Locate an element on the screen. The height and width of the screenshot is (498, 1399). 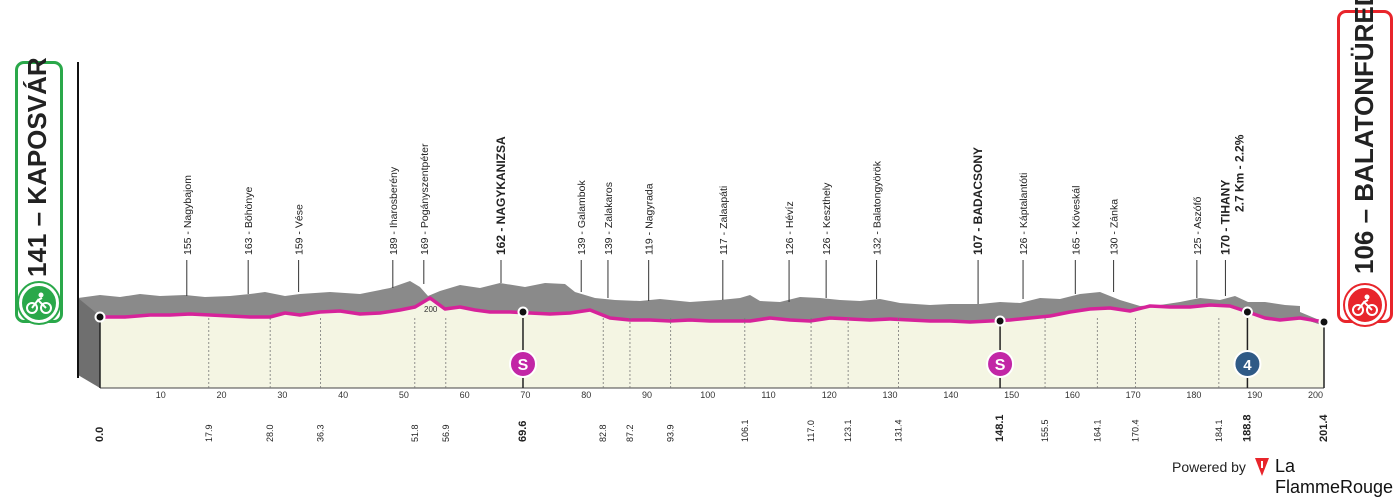
finish-cyclist-icon is located at coordinates (1365, 305).